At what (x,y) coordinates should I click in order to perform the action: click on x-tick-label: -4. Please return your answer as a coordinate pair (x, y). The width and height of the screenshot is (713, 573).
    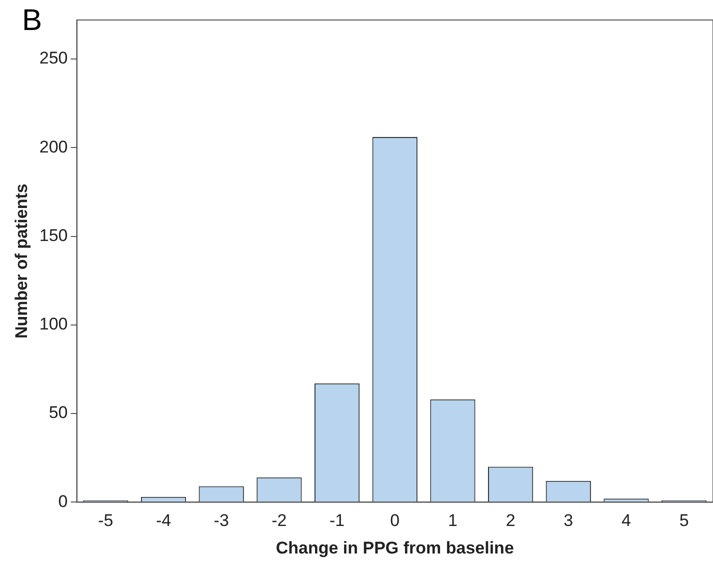
    Looking at the image, I should click on (164, 520).